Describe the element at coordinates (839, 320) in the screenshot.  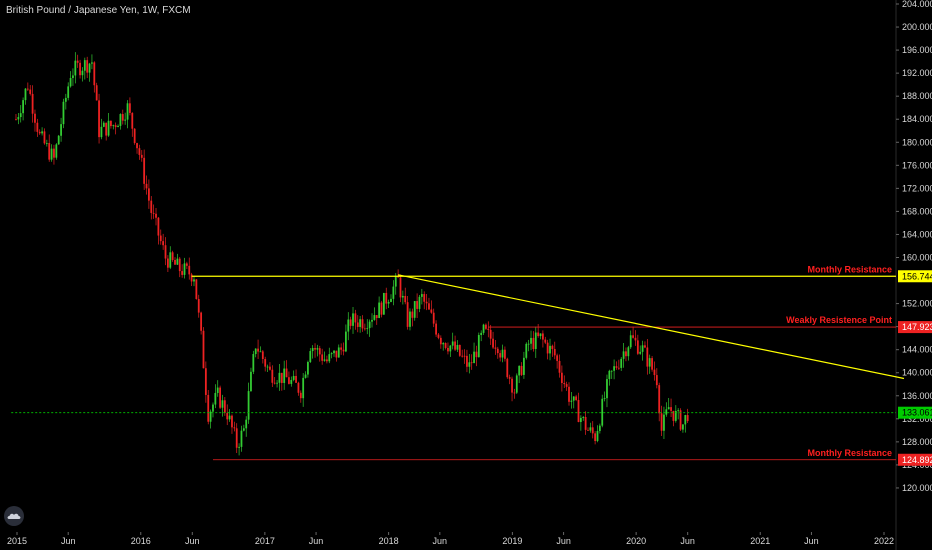
I see `annotation-label: Weakly Resistence Point` at that location.